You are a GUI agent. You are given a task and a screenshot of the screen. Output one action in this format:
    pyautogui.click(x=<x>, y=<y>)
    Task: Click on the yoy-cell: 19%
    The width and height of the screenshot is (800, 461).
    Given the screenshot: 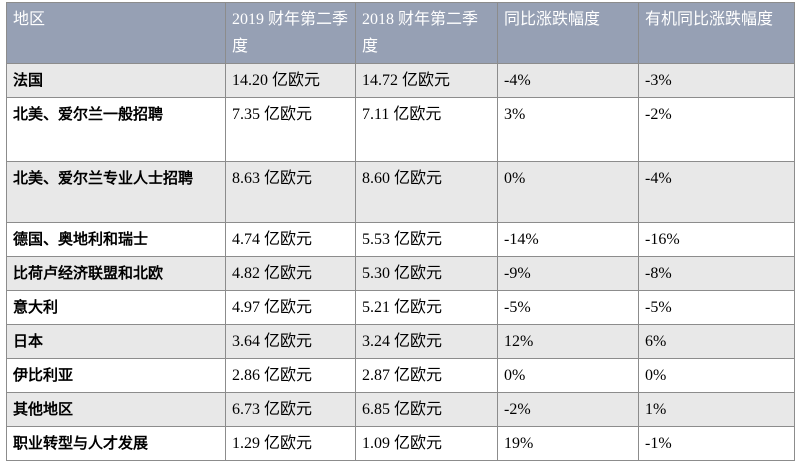 What is the action you would take?
    pyautogui.click(x=568, y=443)
    